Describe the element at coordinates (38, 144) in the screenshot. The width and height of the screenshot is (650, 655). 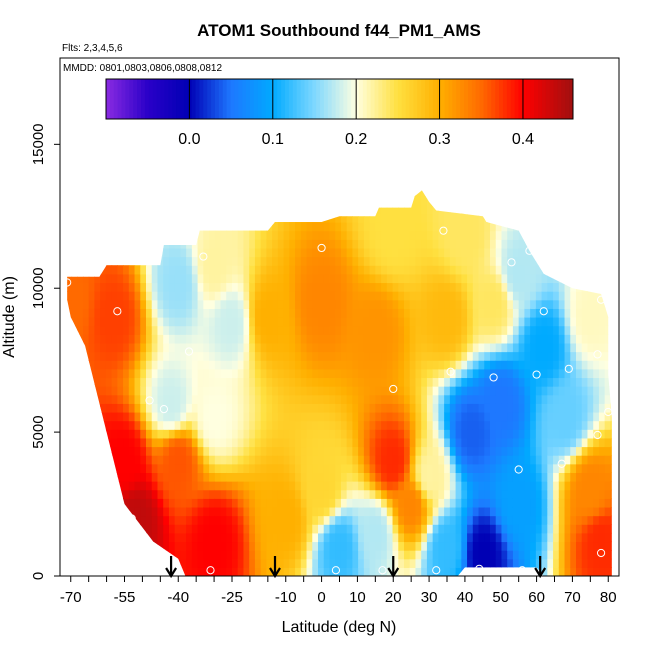
I see `y-tick-label: 15000` at that location.